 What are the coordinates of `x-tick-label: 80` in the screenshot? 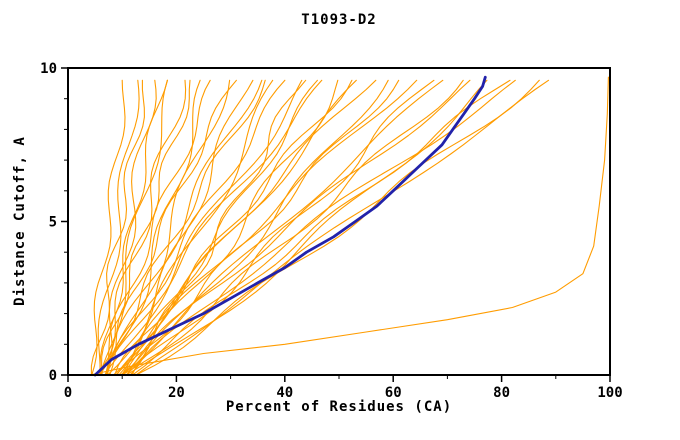 It's located at (501, 393).